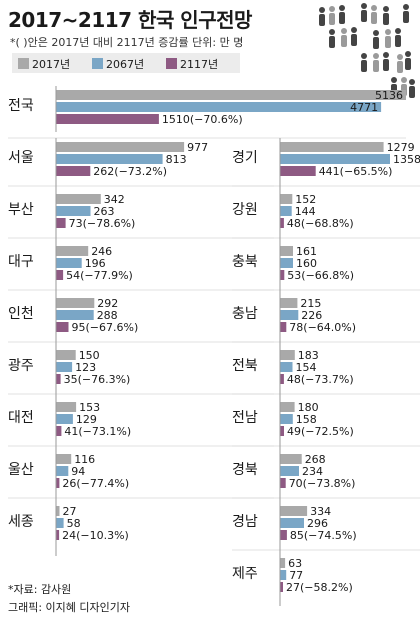 The width and height of the screenshot is (420, 618). Describe the element at coordinates (245, 418) in the screenshot. I see `region-label-region-15: 전남` at that location.